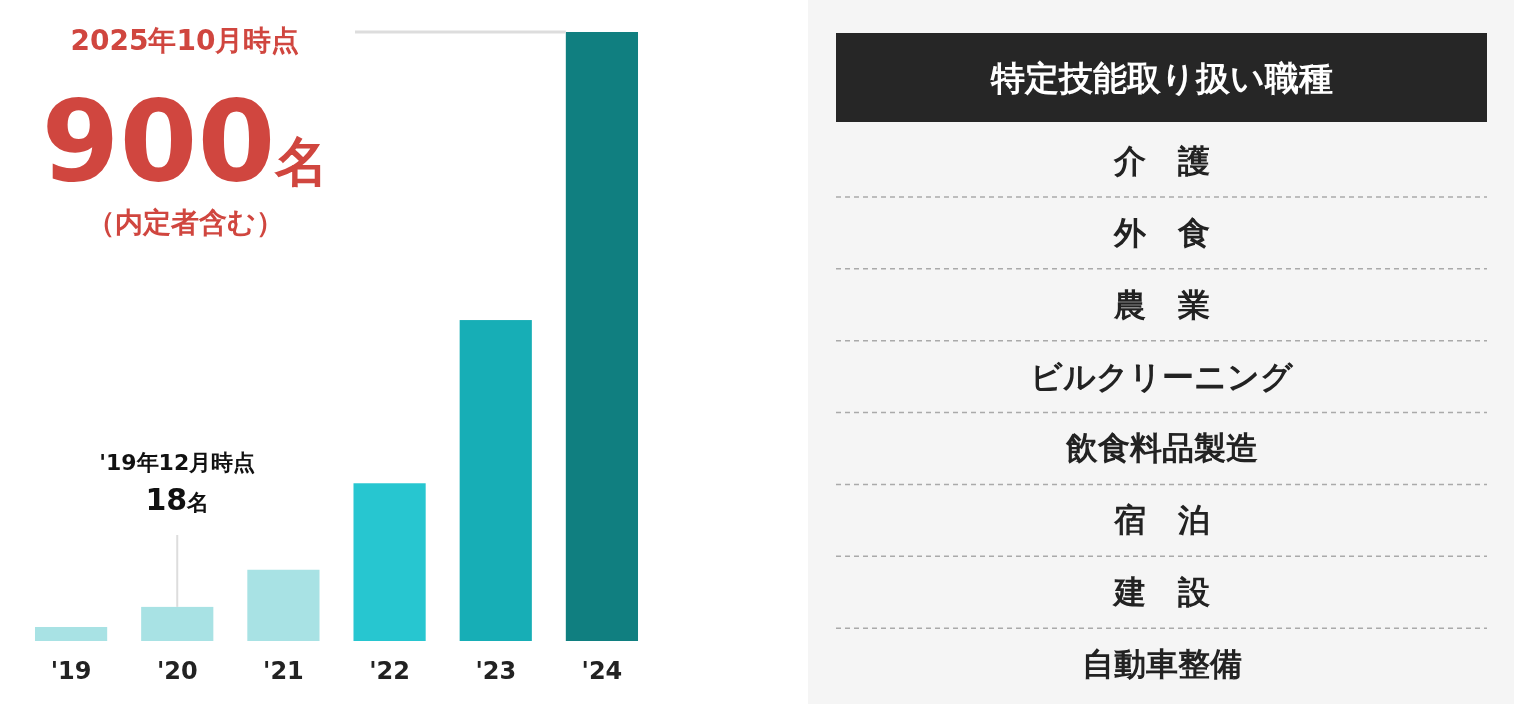 The image size is (1514, 704). Describe the element at coordinates (1161, 304) in the screenshot. I see `text: 農 業` at that location.